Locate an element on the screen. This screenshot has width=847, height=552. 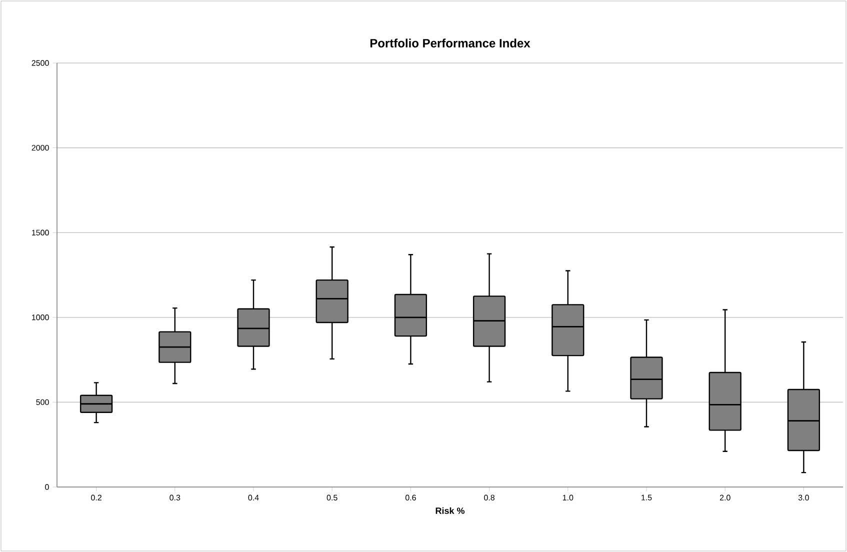
x-tick-label: 1.5 is located at coordinates (647, 497).